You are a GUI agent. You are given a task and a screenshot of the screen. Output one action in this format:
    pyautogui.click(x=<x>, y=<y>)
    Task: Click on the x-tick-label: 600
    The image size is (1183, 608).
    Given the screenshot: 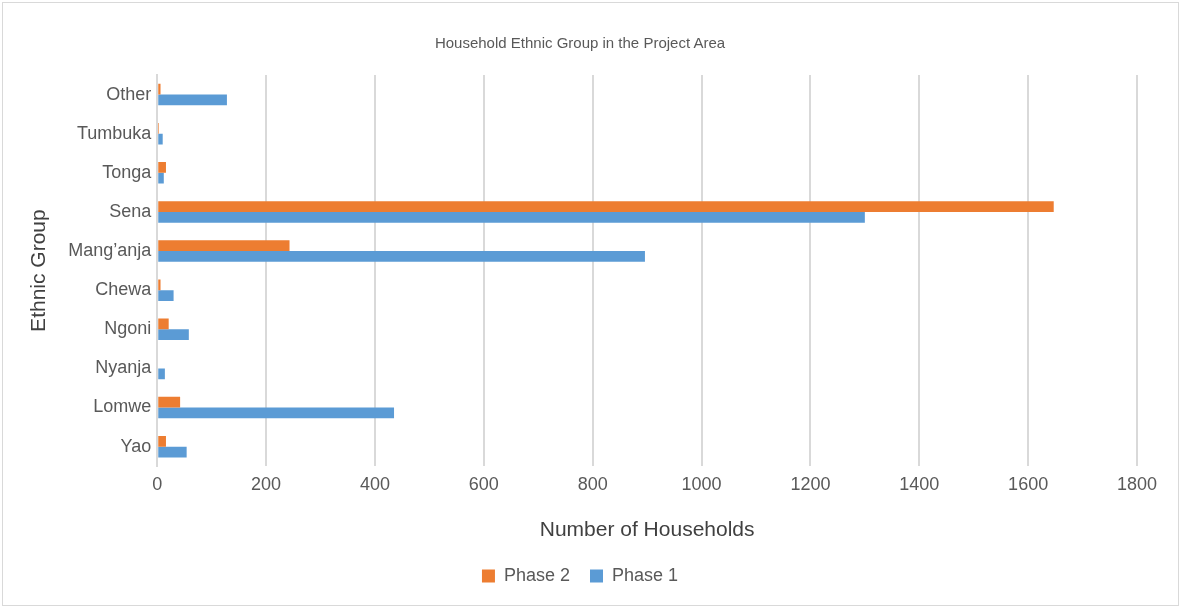 What is the action you would take?
    pyautogui.click(x=483, y=483)
    